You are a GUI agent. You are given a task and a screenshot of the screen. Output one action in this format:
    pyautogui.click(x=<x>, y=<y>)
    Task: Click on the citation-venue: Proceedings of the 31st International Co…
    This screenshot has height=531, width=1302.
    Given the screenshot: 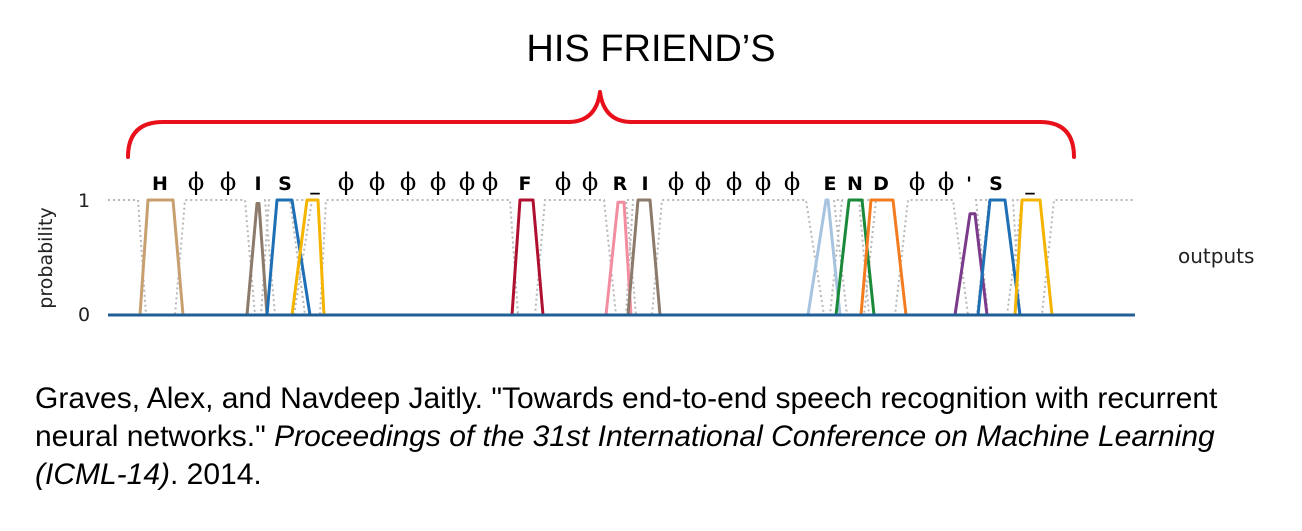 What is the action you would take?
    pyautogui.click(x=625, y=455)
    